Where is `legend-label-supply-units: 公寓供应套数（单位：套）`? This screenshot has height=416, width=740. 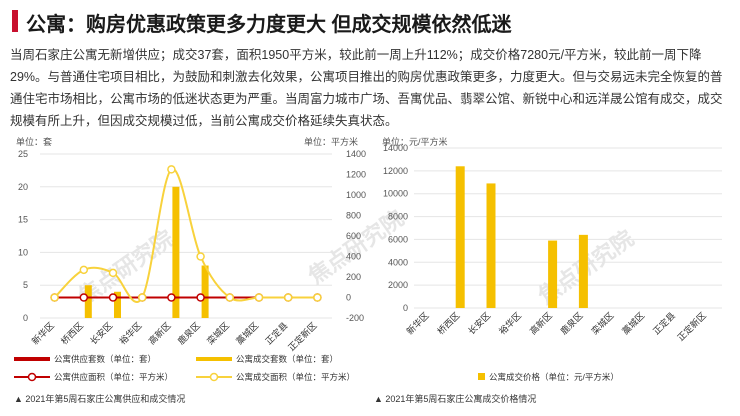
legend-label-supply-units: 公寓供应套数（单位：套） is located at coordinates (105, 359).